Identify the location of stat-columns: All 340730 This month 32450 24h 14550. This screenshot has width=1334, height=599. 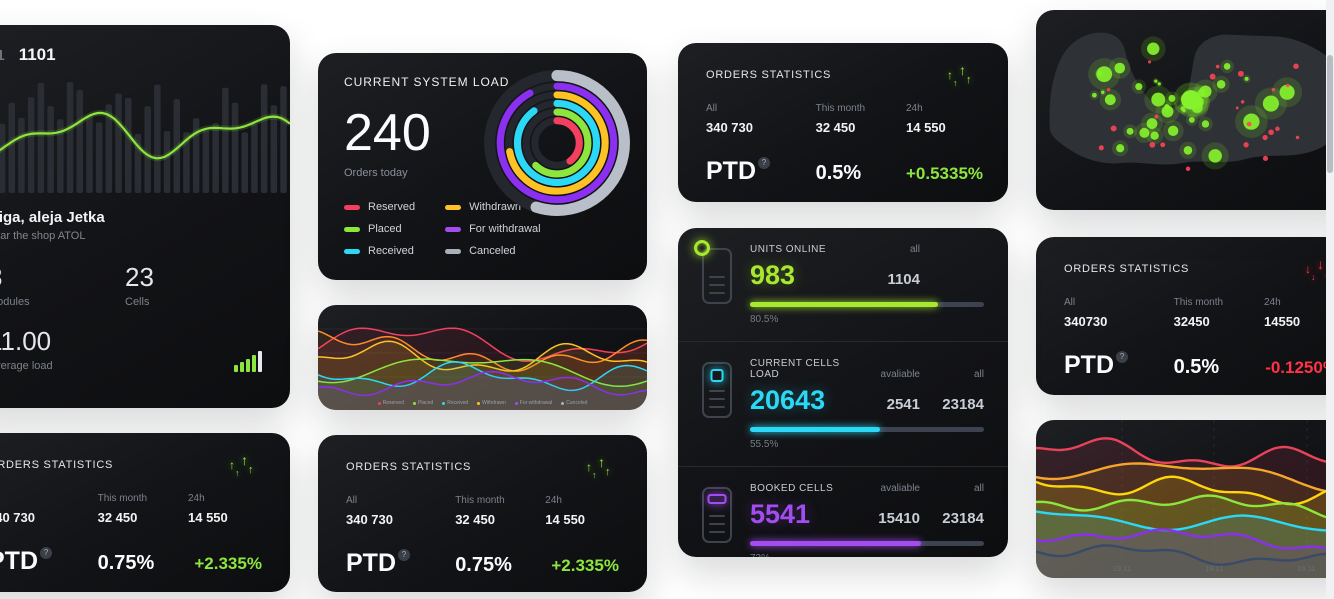
(1199, 313).